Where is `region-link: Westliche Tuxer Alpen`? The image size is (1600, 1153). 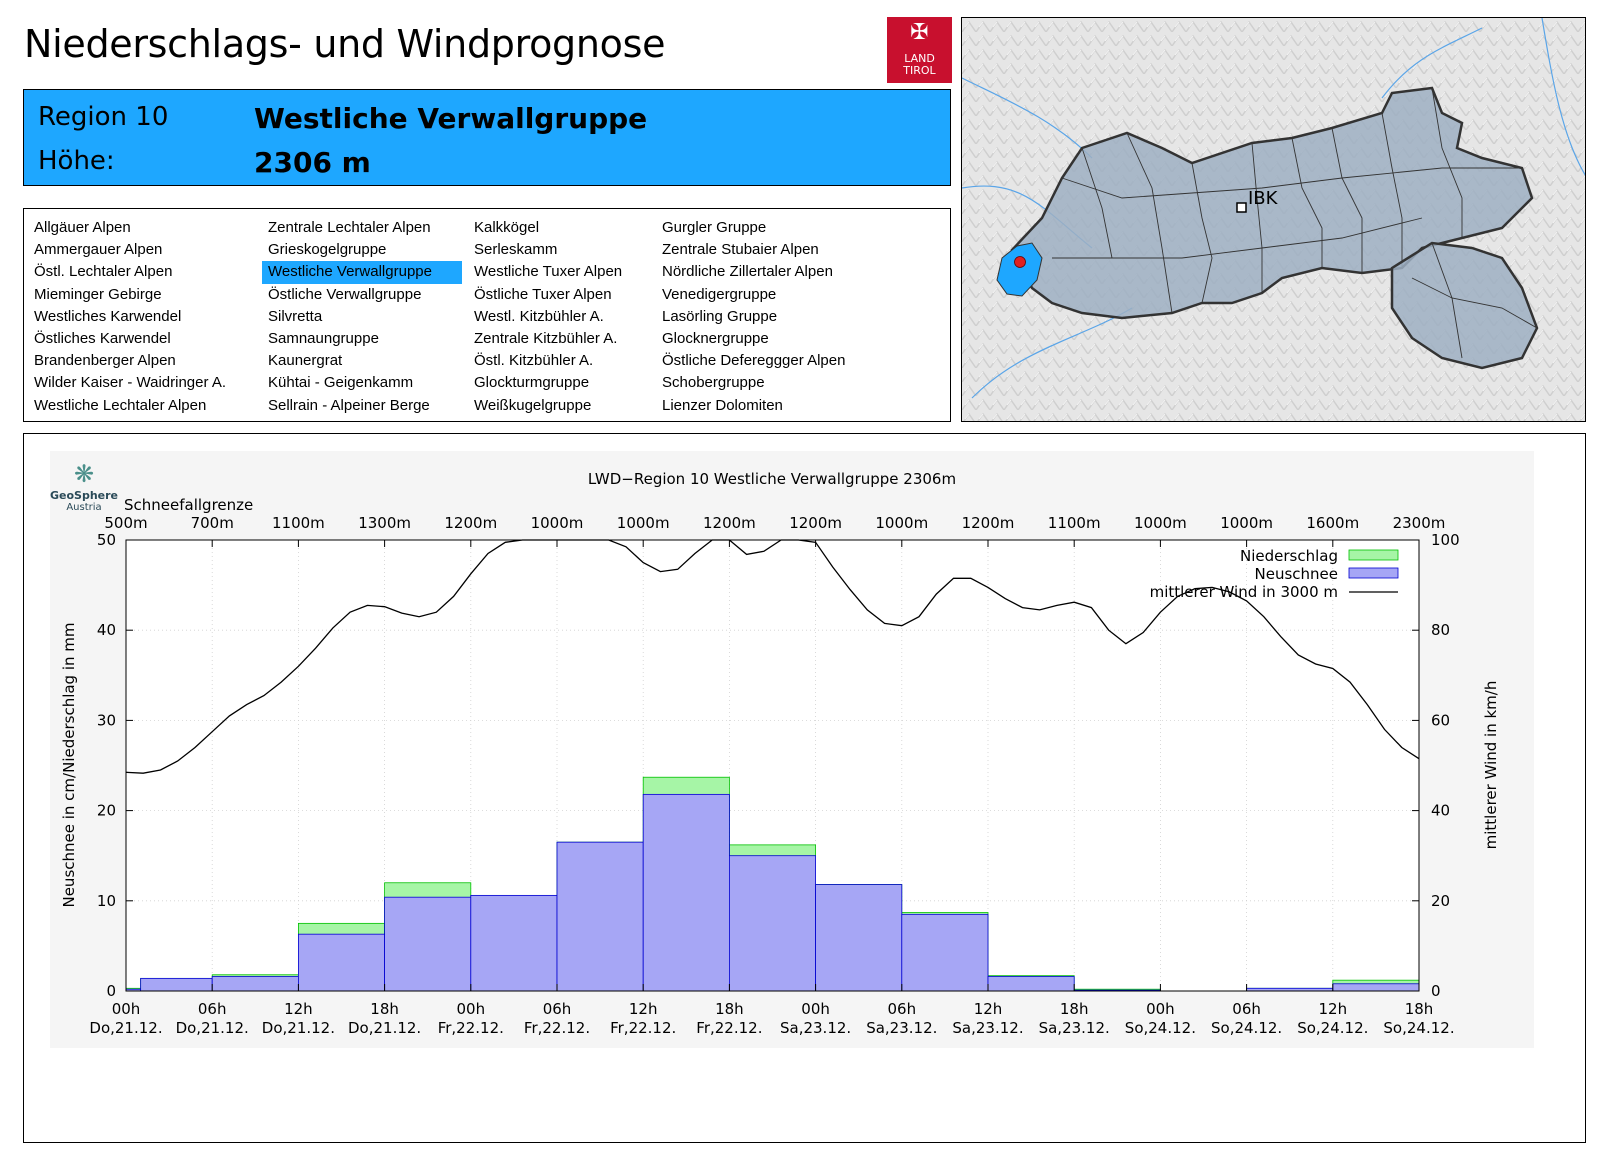
region-link: Westliche Tuxer Alpen is located at coordinates (548, 272).